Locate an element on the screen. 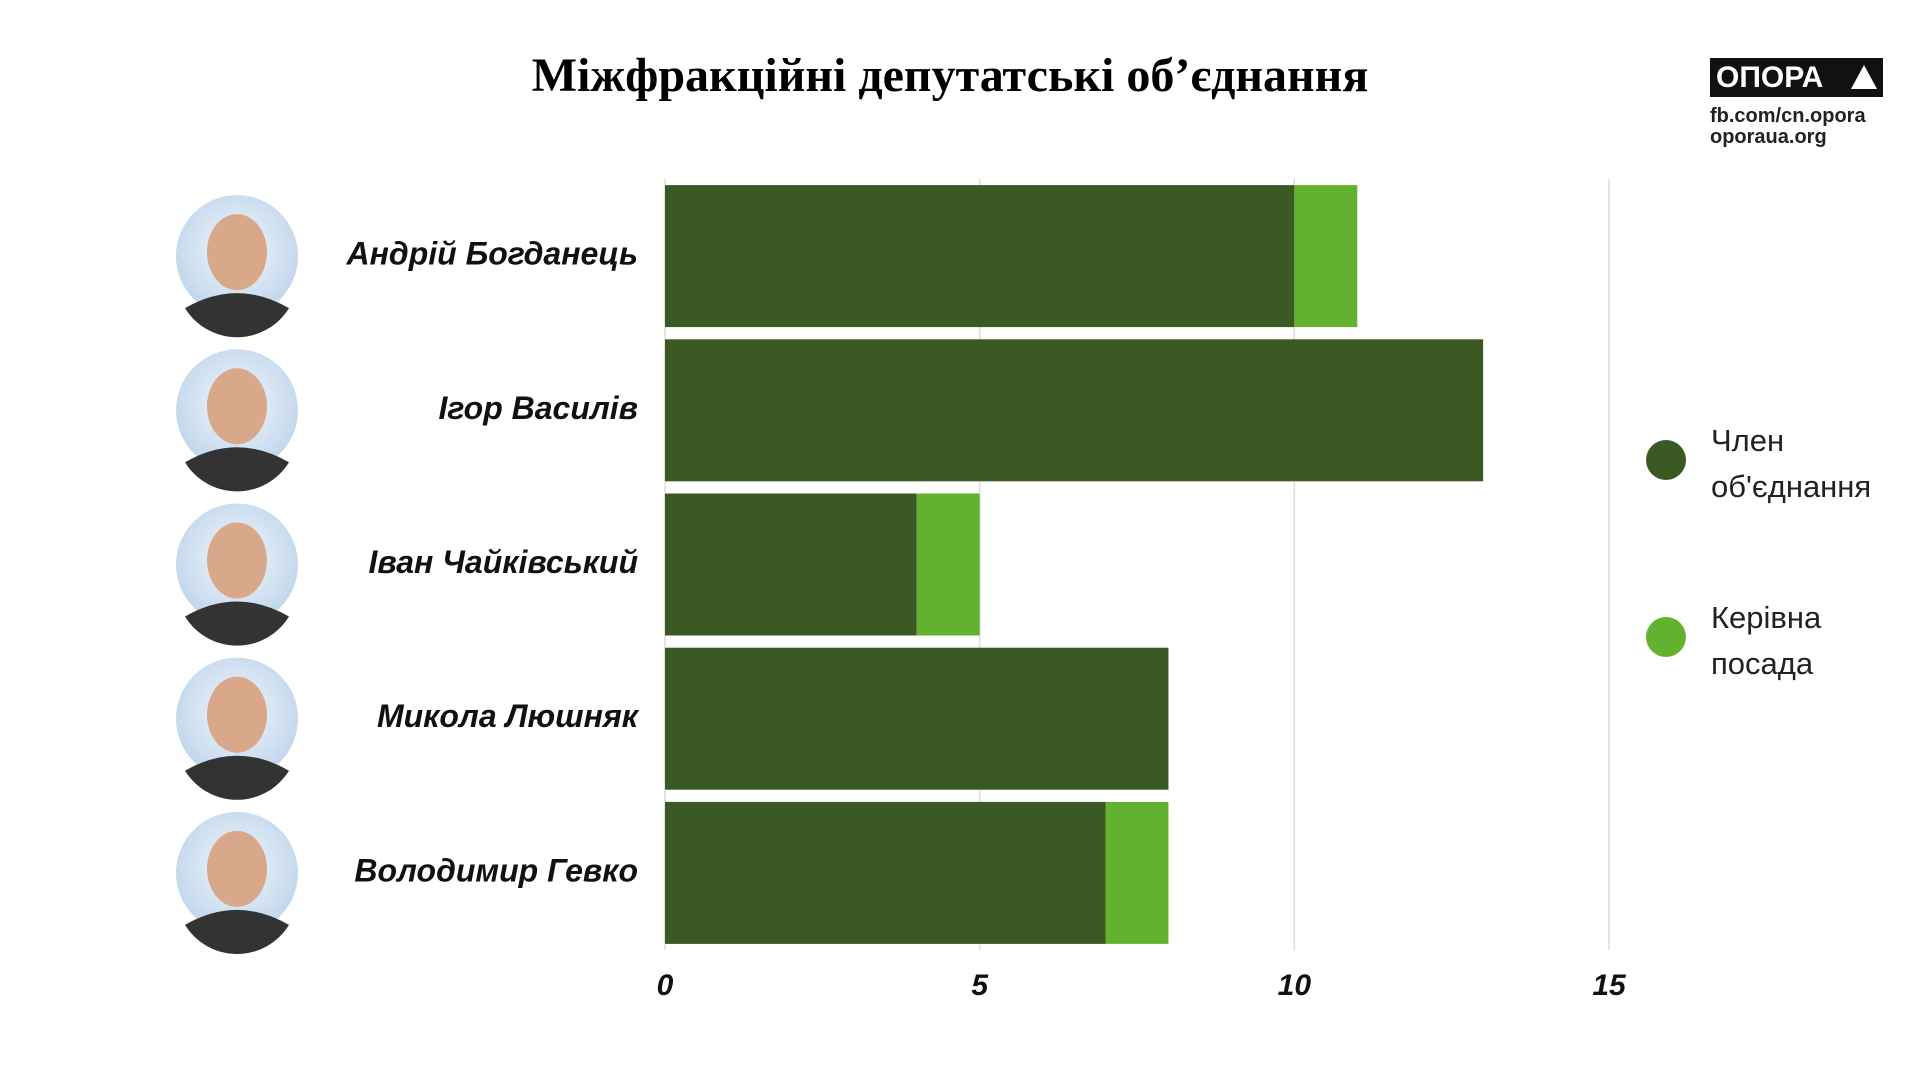 The height and width of the screenshot is (1080, 1920). category-label: Ігор Василів is located at coordinates (538, 408).